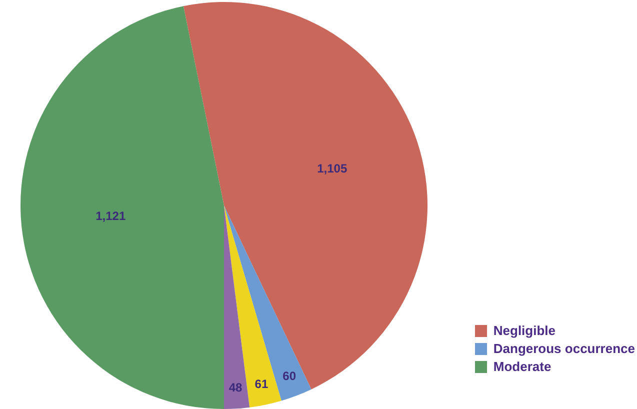 The height and width of the screenshot is (409, 637). What do you see at coordinates (564, 348) in the screenshot?
I see `legend-label: Dangerous occurrence` at bounding box center [564, 348].